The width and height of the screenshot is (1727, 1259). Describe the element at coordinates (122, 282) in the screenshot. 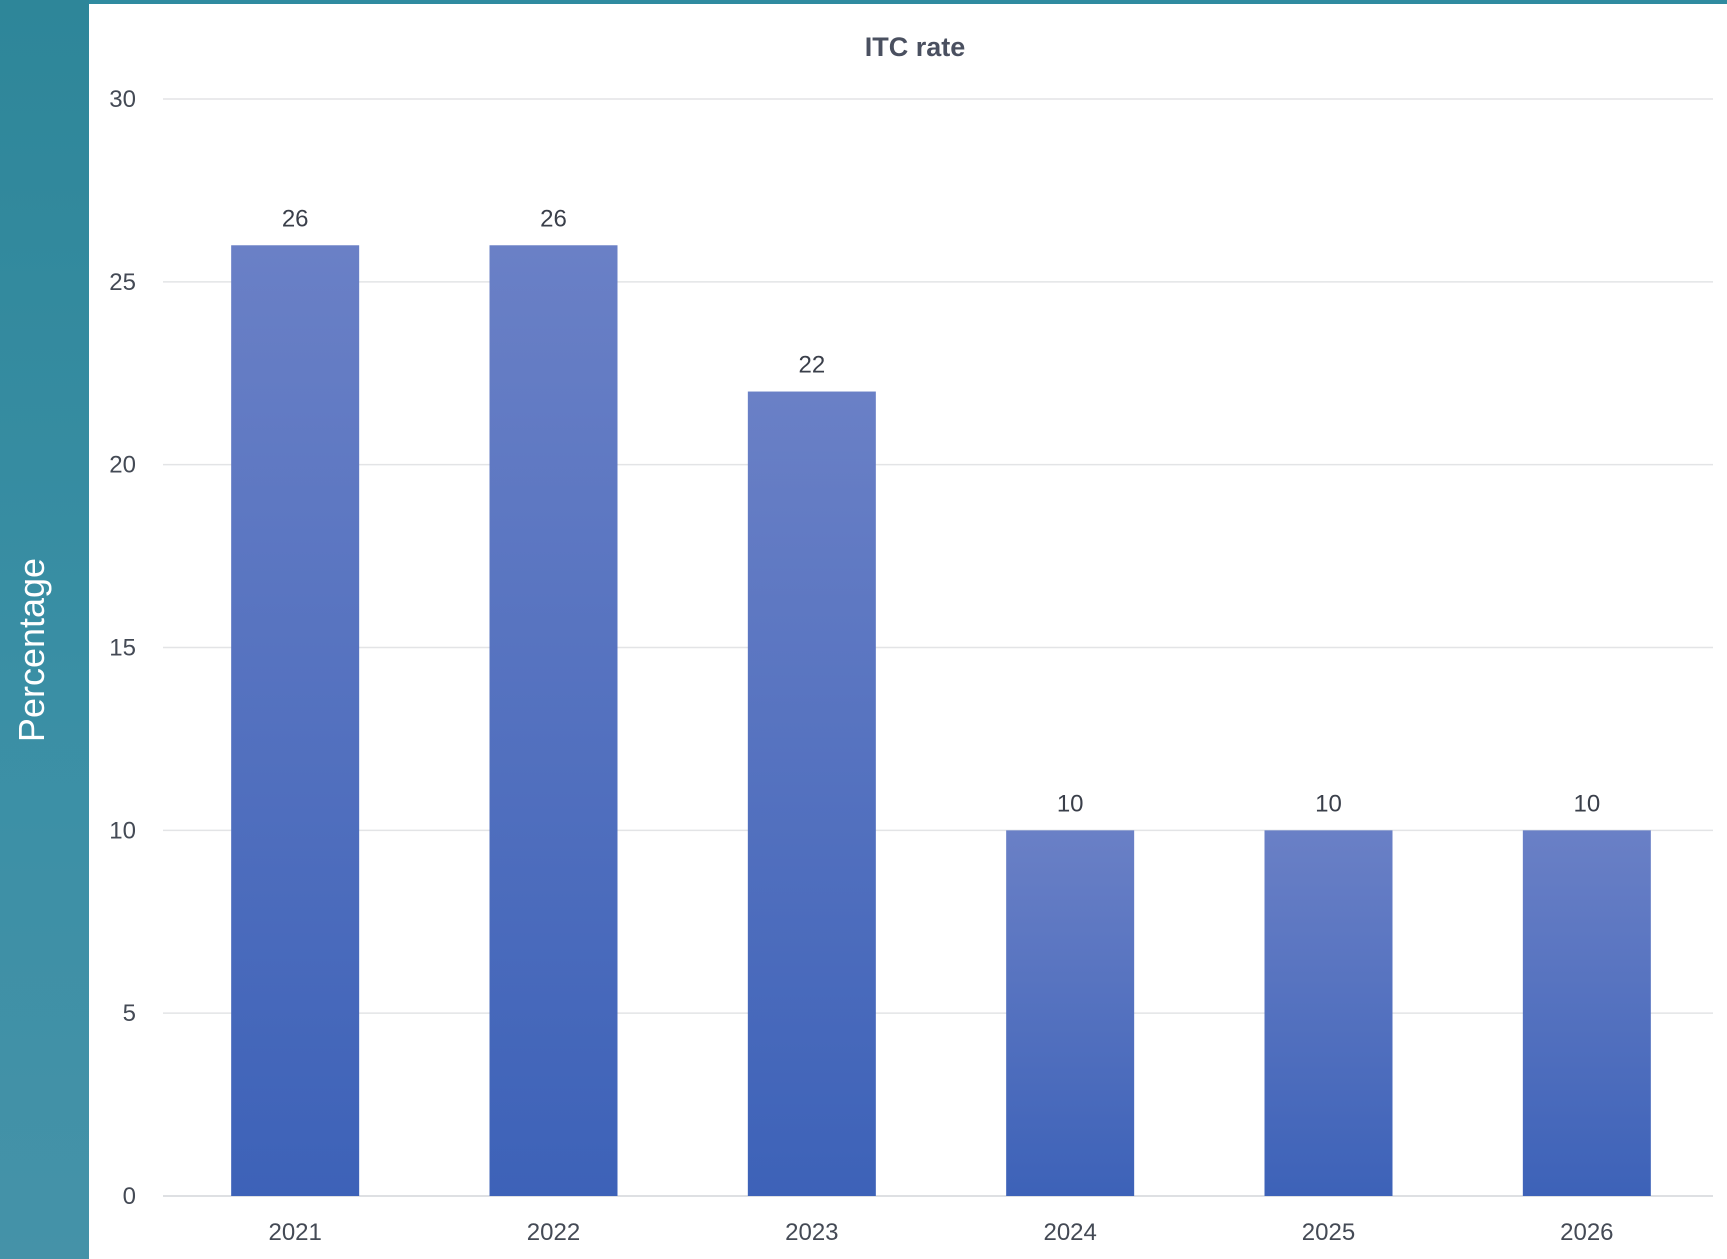

I see `y-tick-label: 25` at that location.